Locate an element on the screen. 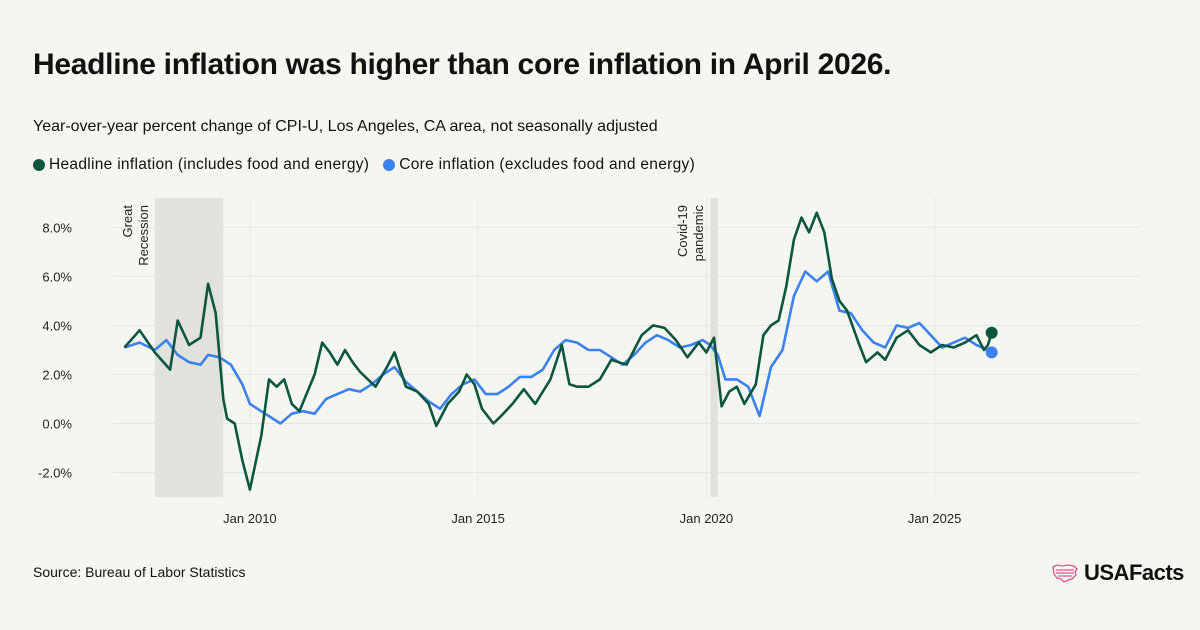  annotation-label-line: Covid-19 is located at coordinates (682, 231).